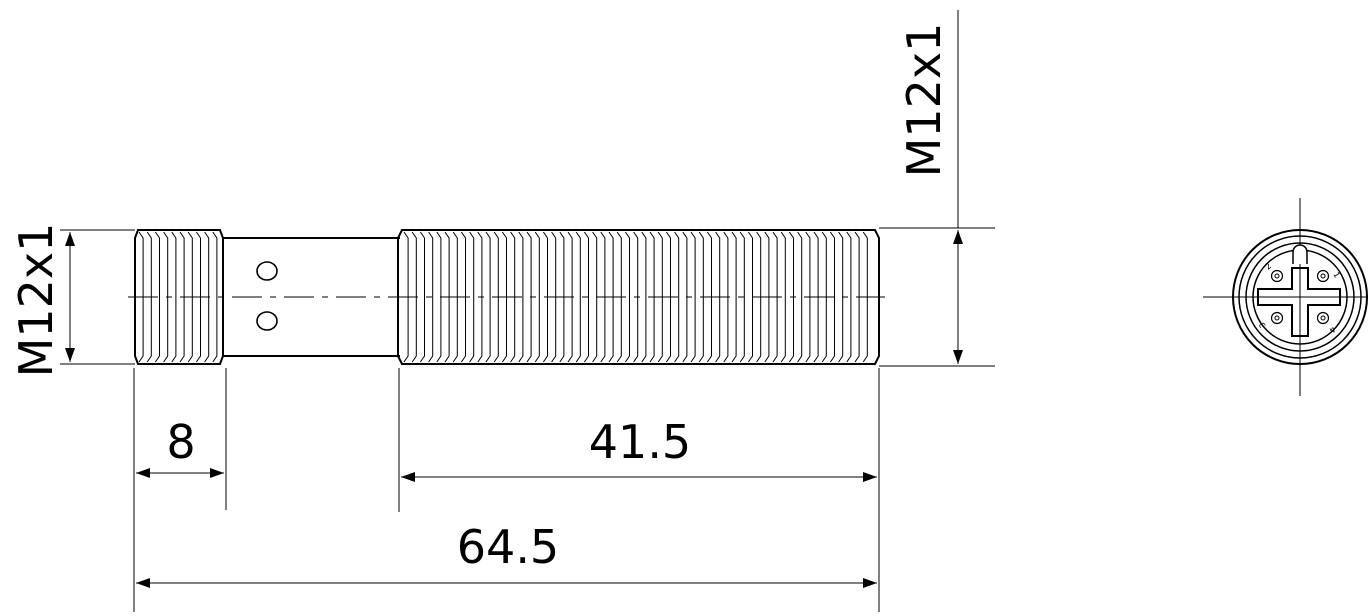 The height and width of the screenshot is (616, 1368). What do you see at coordinates (640, 442) in the screenshot?
I see `rear-length-label: 41.5` at bounding box center [640, 442].